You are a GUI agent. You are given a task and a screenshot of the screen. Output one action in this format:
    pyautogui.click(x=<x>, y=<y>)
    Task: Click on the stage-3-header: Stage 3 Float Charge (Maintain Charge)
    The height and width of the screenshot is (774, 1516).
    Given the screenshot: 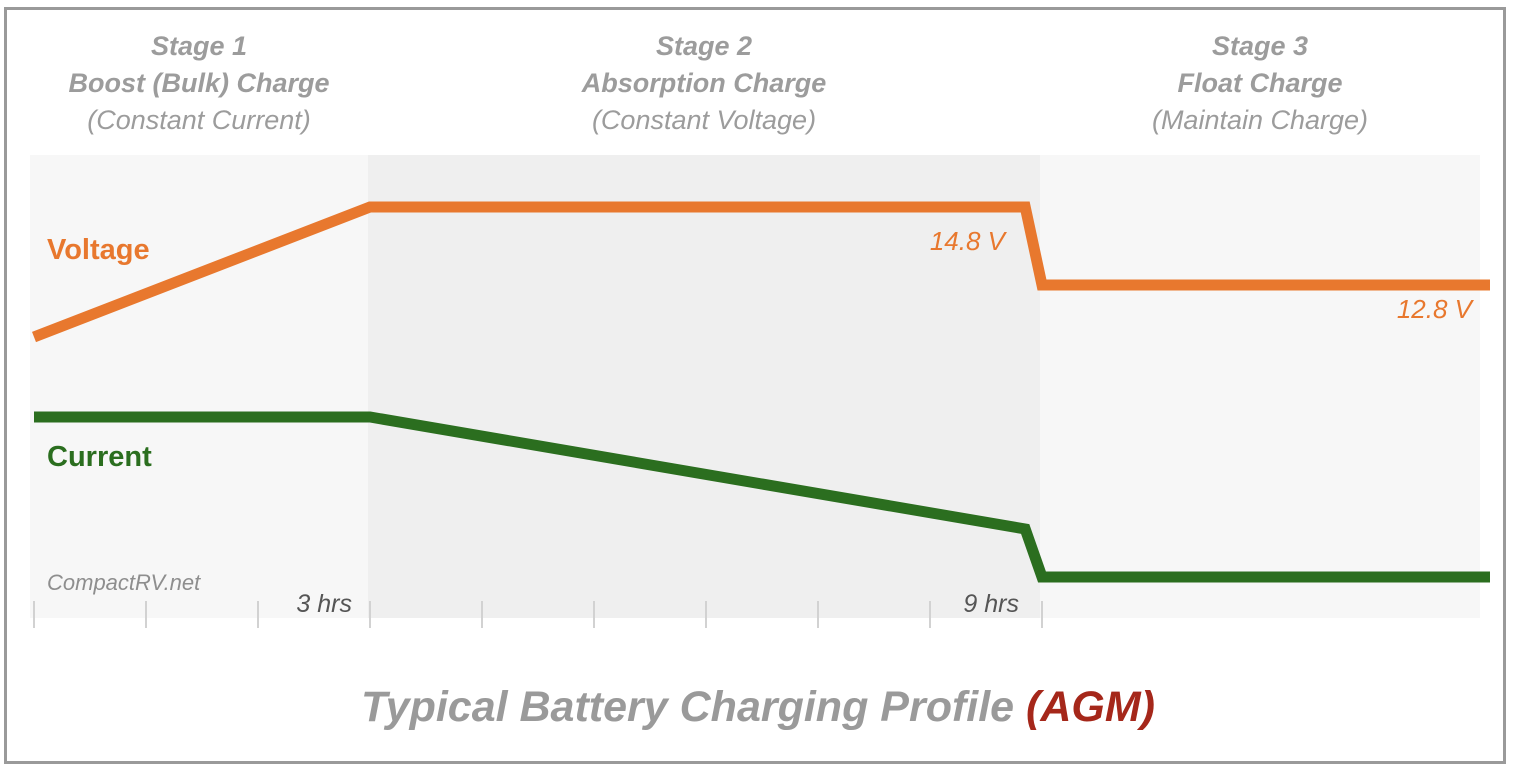 What is the action you would take?
    pyautogui.click(x=1260, y=83)
    